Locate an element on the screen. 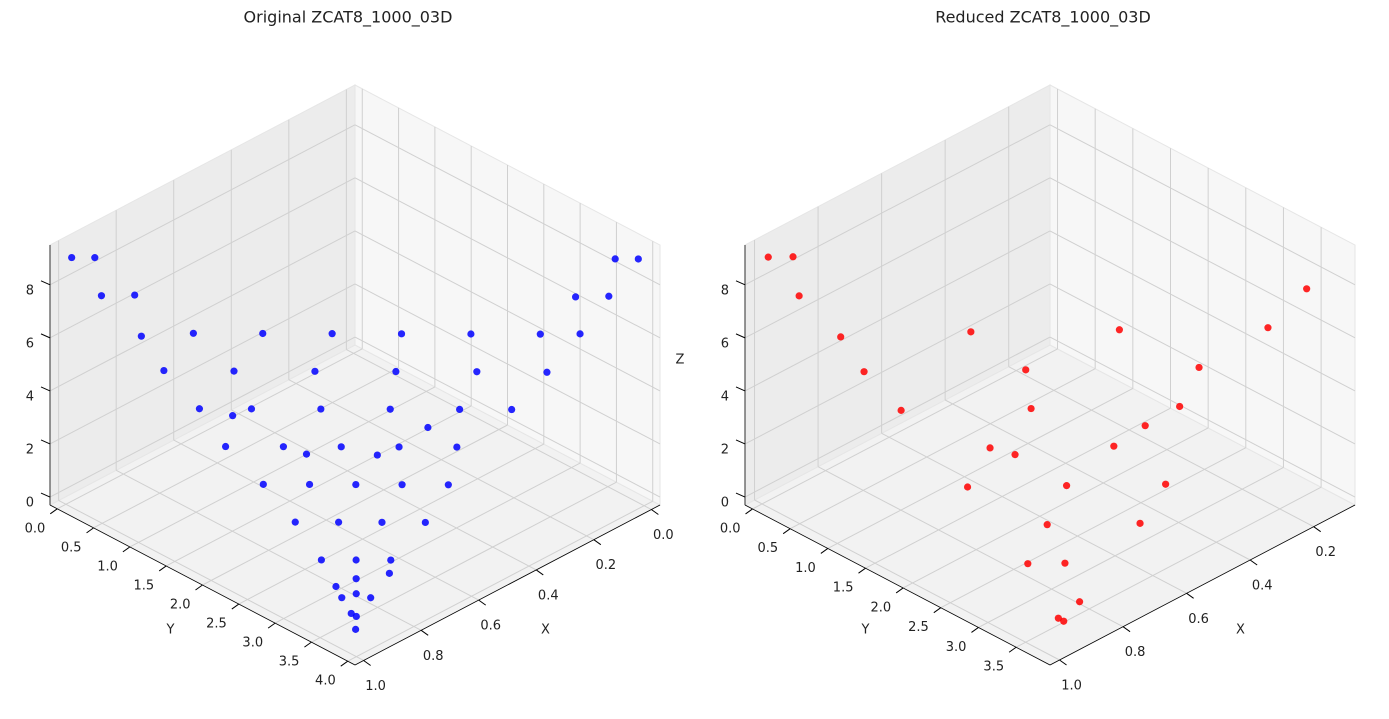  chart-title: Original ZCAT8_1000_03D is located at coordinates (348, 18).